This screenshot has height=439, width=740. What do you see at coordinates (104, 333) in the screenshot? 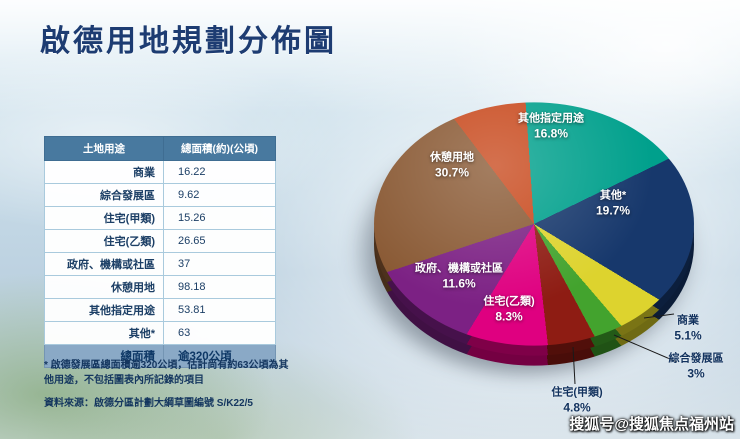
I see `landuse-cell: 其他*` at bounding box center [104, 333].